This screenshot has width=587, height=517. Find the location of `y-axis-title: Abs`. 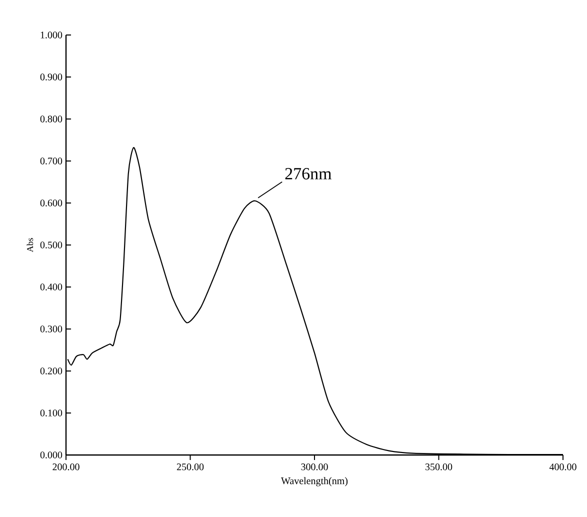

y-axis-title: Abs is located at coordinates (30, 245).